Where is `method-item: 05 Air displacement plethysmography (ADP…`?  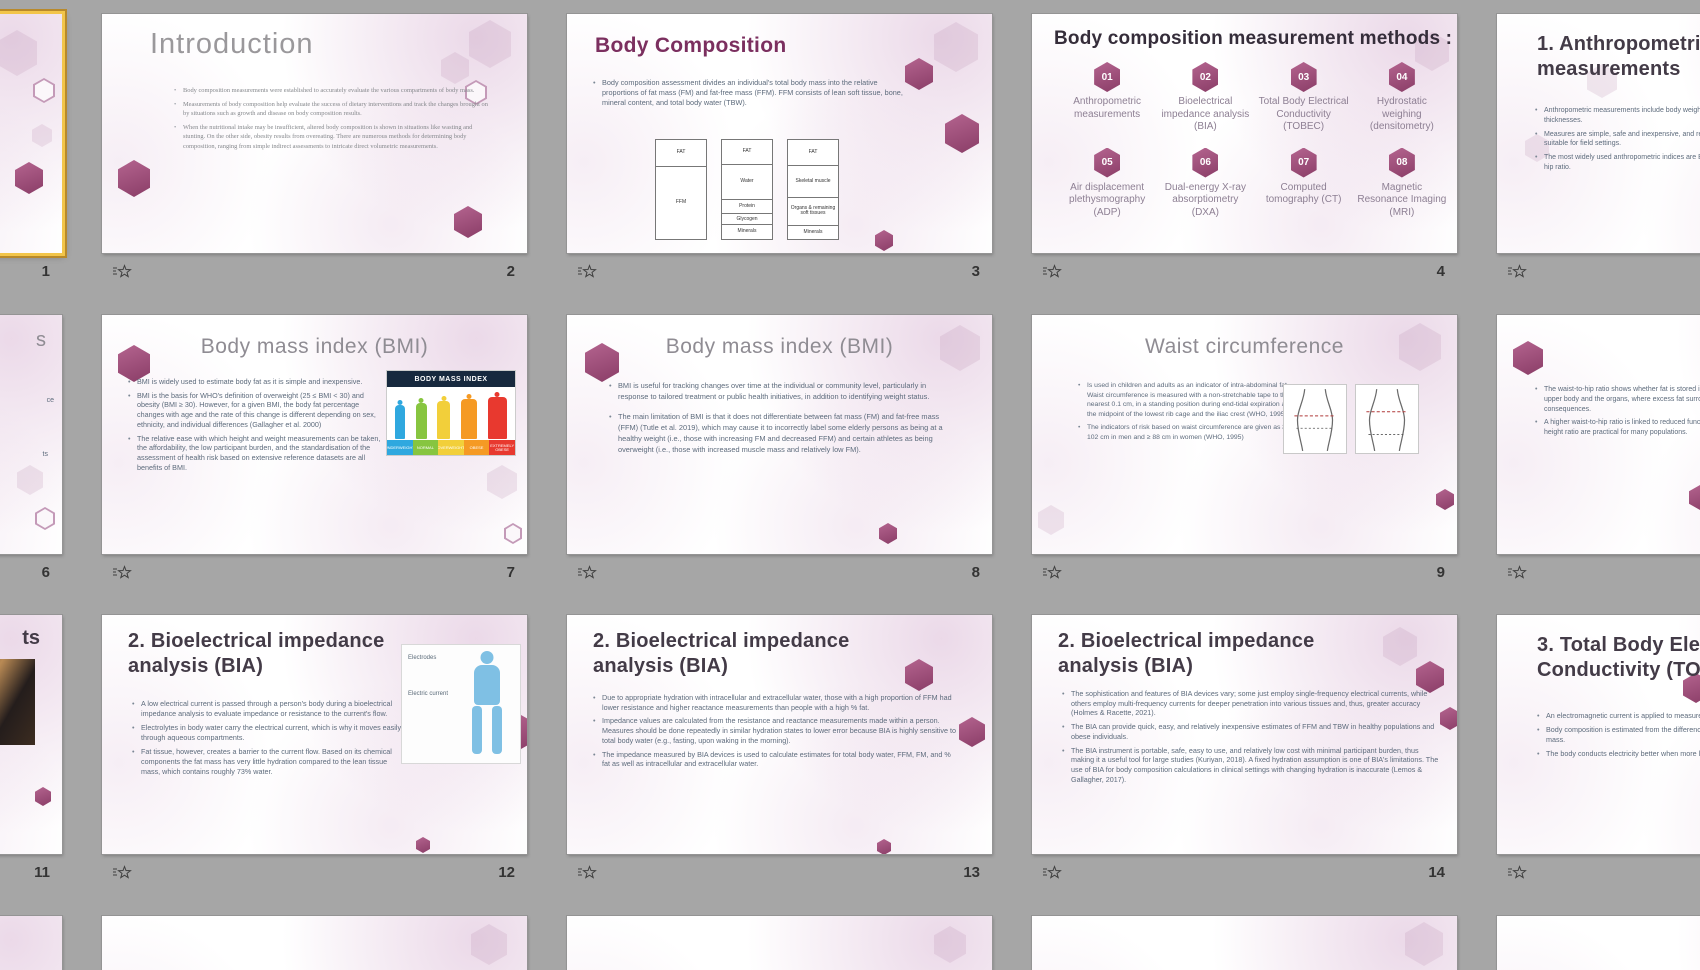
method-item: 05 Air displacement plethysmography (ADP… is located at coordinates (1107, 183).